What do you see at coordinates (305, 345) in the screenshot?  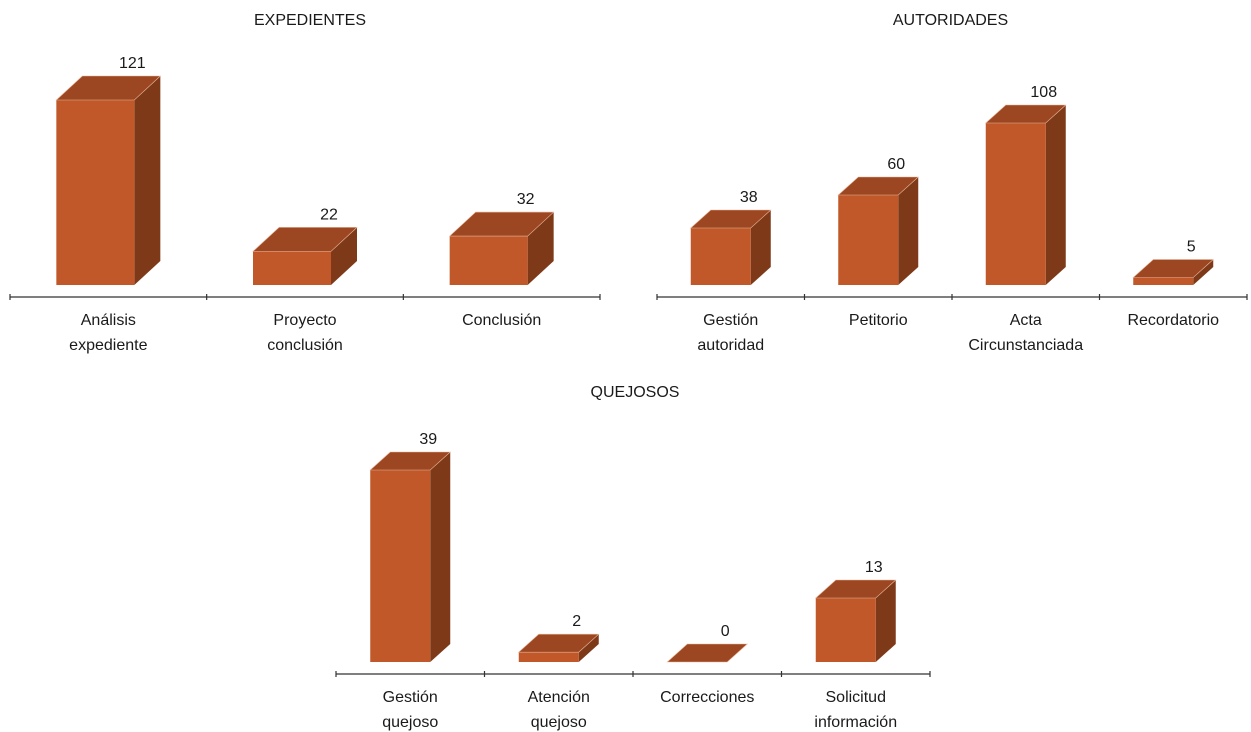 I see `x-tick-label: conclusión` at bounding box center [305, 345].